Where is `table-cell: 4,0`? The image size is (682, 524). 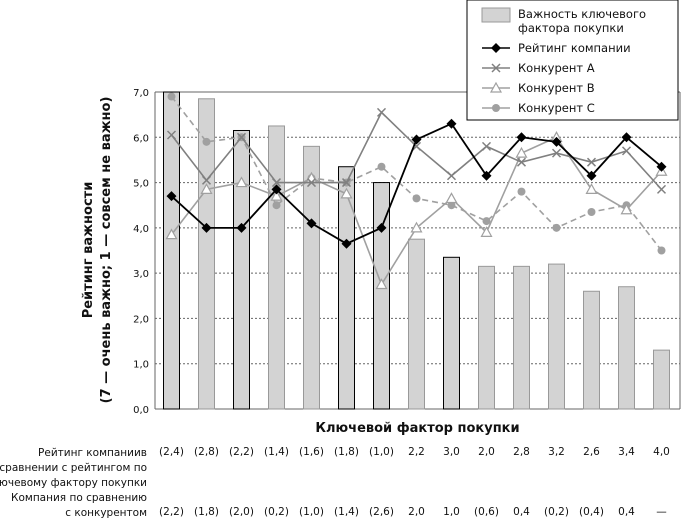 table-cell: 4,0 is located at coordinates (661, 452).